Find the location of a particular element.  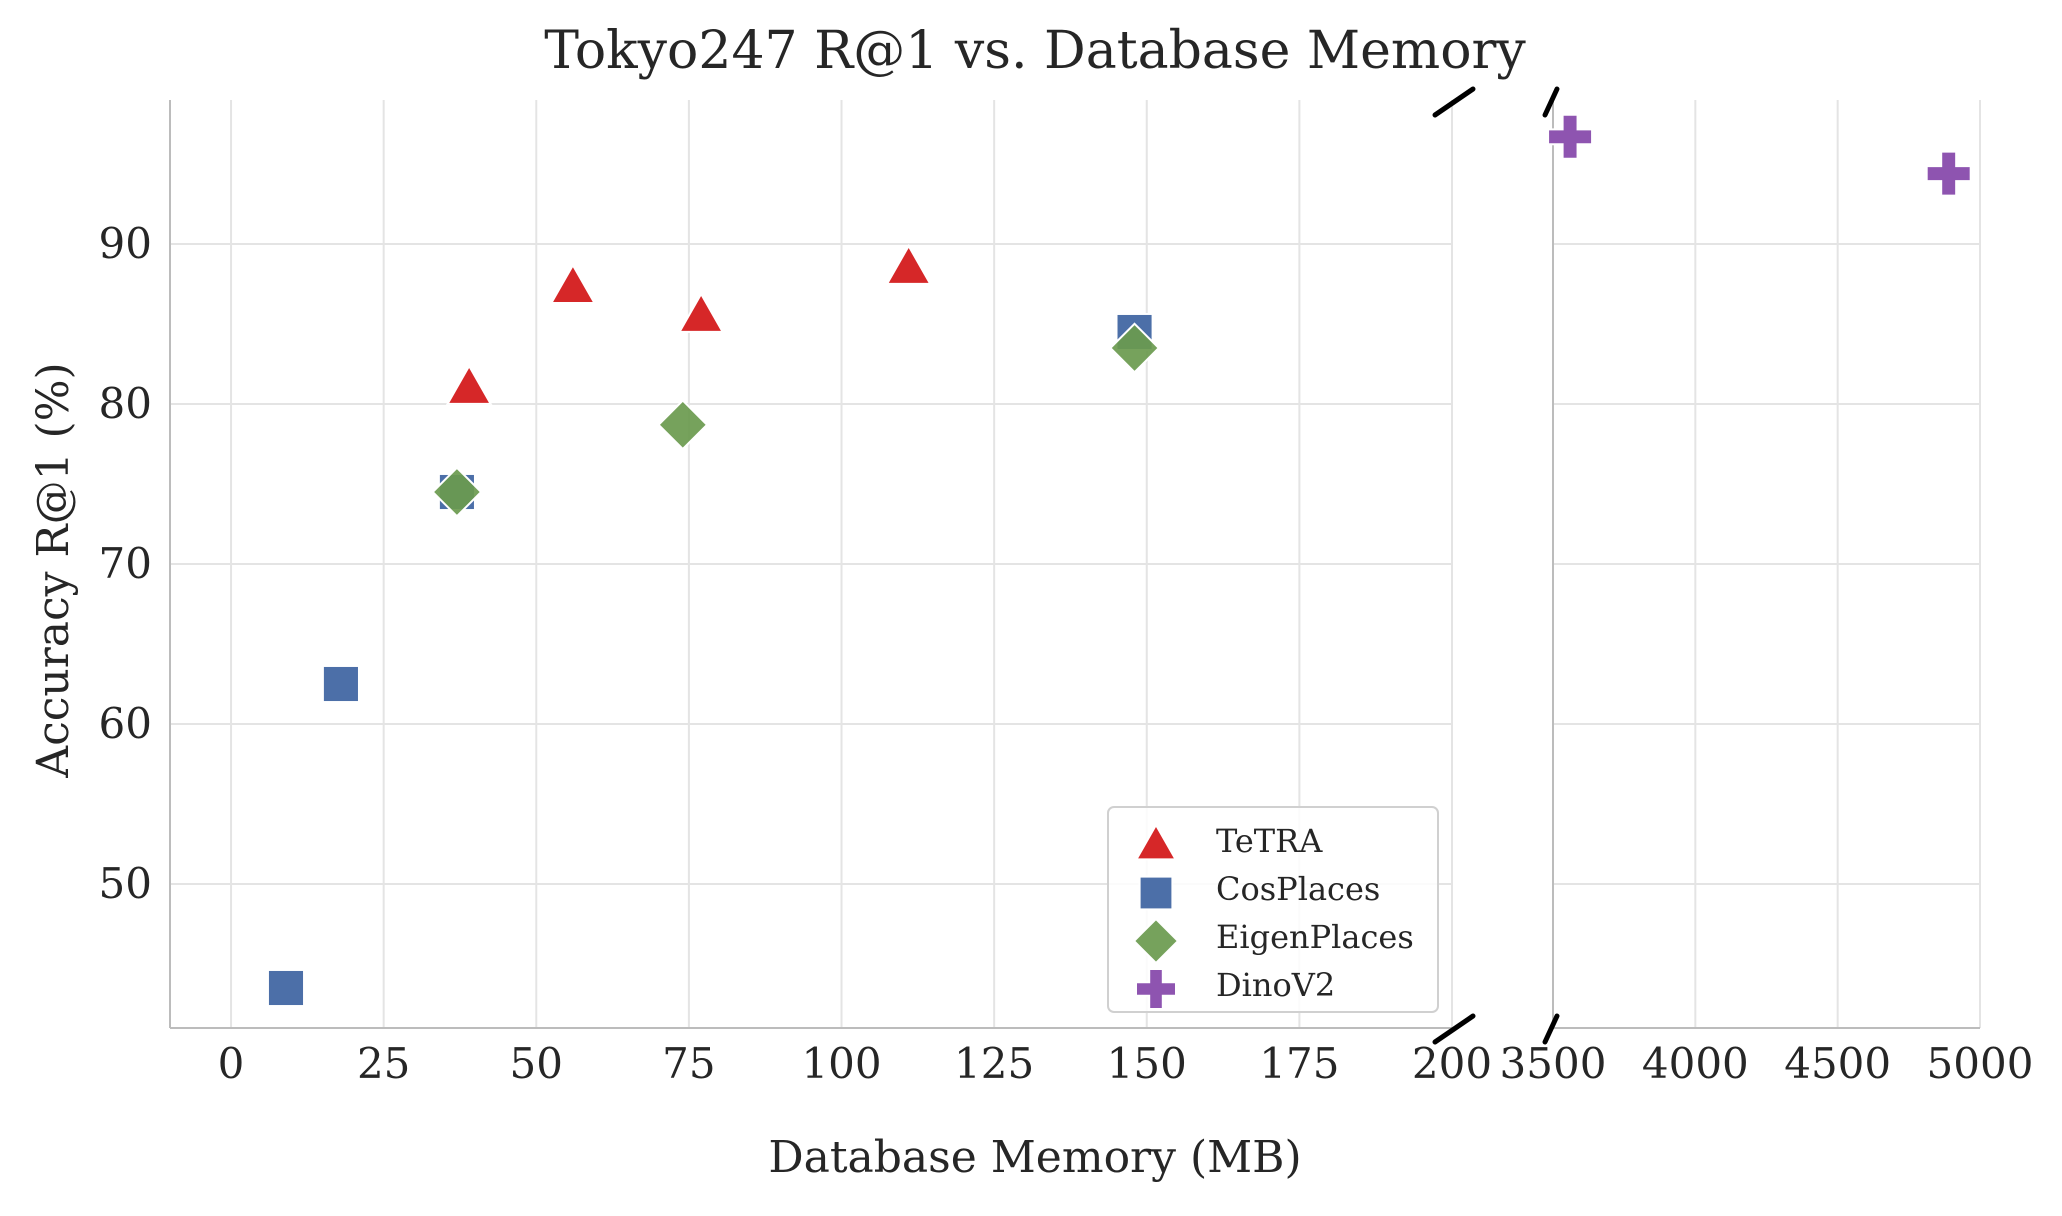

x-tick-label: 150 is located at coordinates (1147, 1063).